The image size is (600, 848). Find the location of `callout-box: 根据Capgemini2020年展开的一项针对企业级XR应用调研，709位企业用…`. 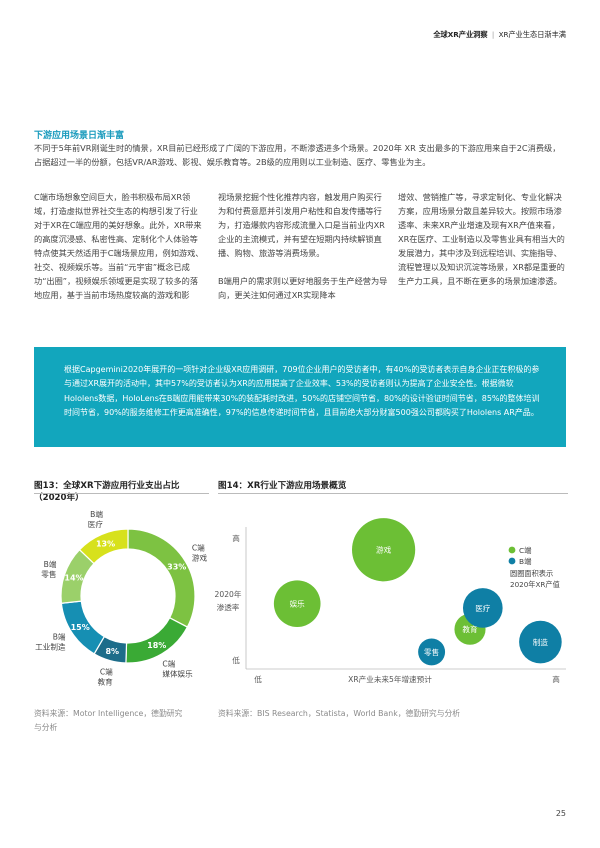

callout-box: 根据Capgemini2020年展开的一项针对企业级XR应用调研，709位企业用… is located at coordinates (300, 397).